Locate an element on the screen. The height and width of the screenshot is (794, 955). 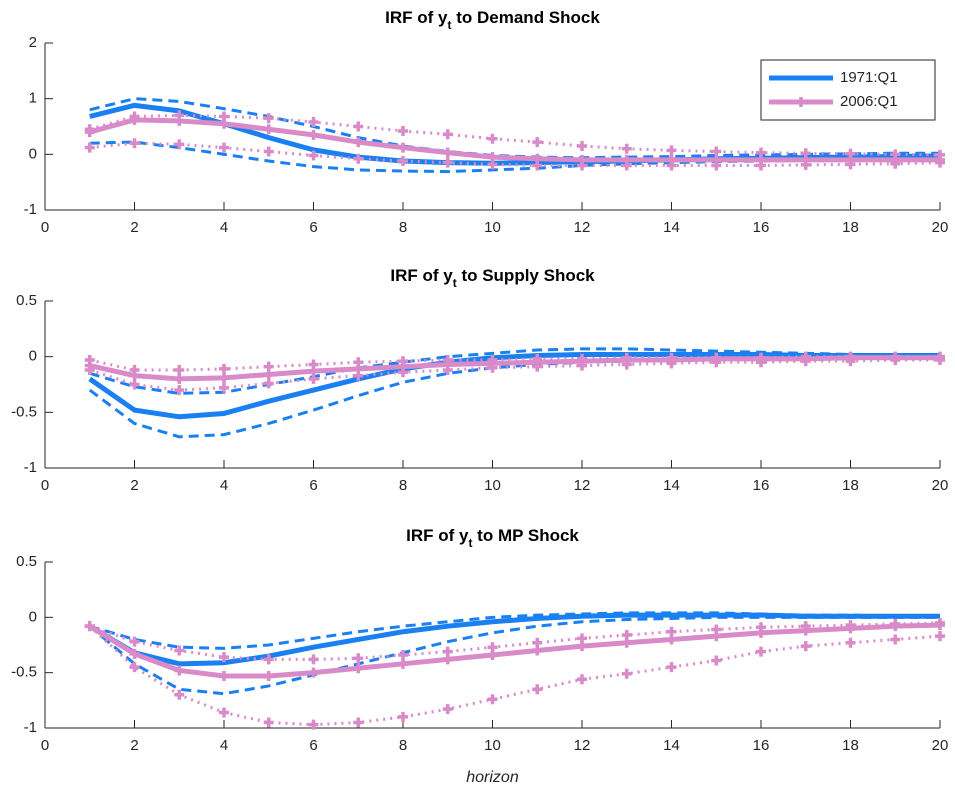
y-tick-label: 0.5 is located at coordinates (26, 300).